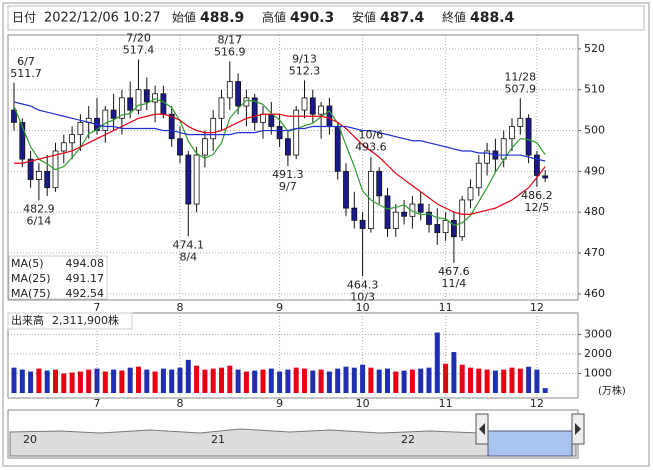 Image resolution: width=653 pixels, height=470 pixels. What do you see at coordinates (521, 88) in the screenshot?
I see `annotation-value: 507.9` at bounding box center [521, 88].